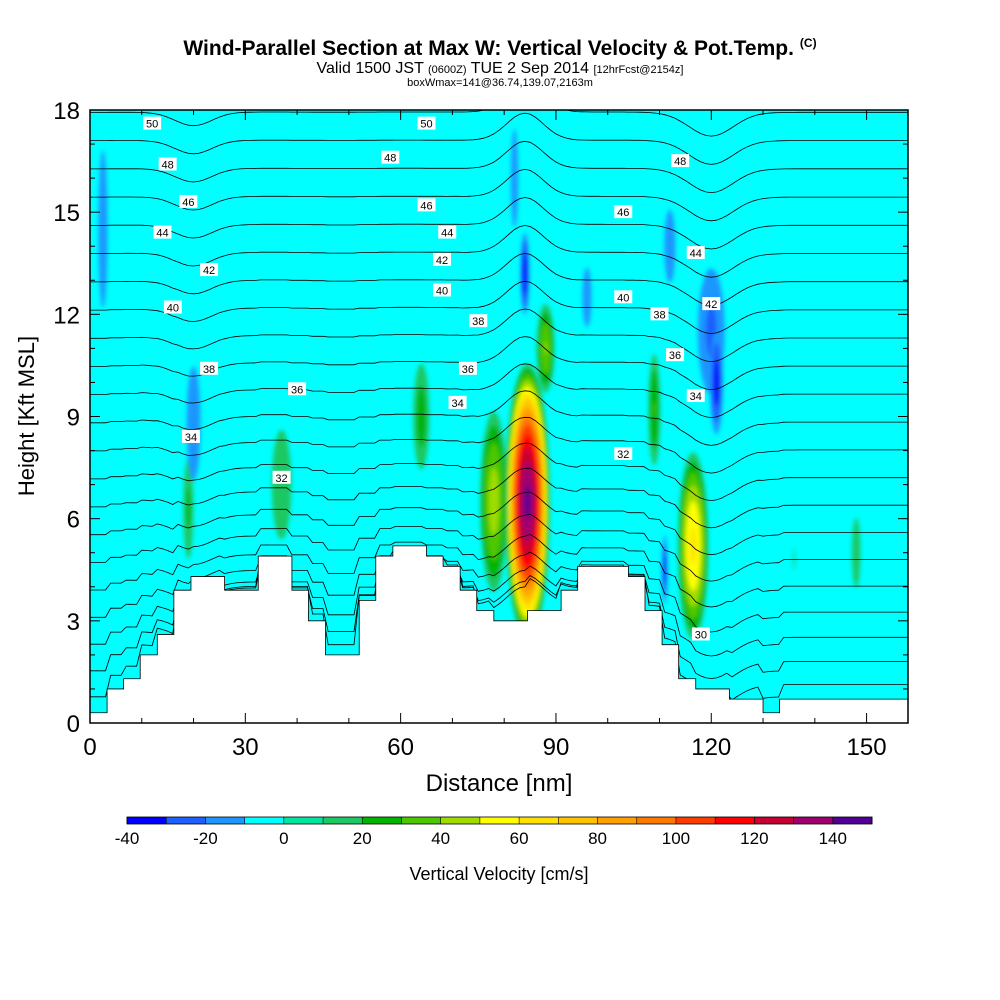 The height and width of the screenshot is (1000, 1000). Describe the element at coordinates (447, 70) in the screenshot. I see `zulu-time: (0600Z)` at that location.